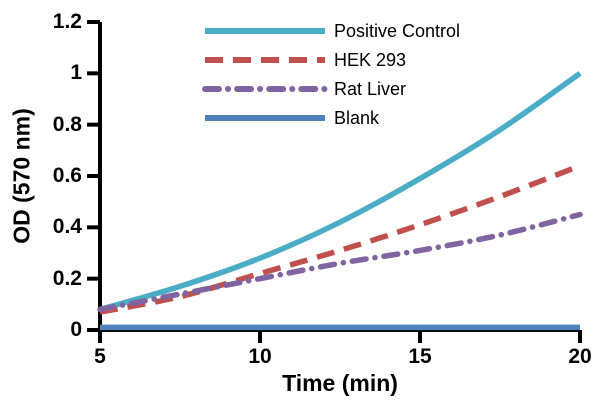 The height and width of the screenshot is (412, 600). Describe the element at coordinates (580, 356) in the screenshot. I see `x-tick-label: 20` at that location.